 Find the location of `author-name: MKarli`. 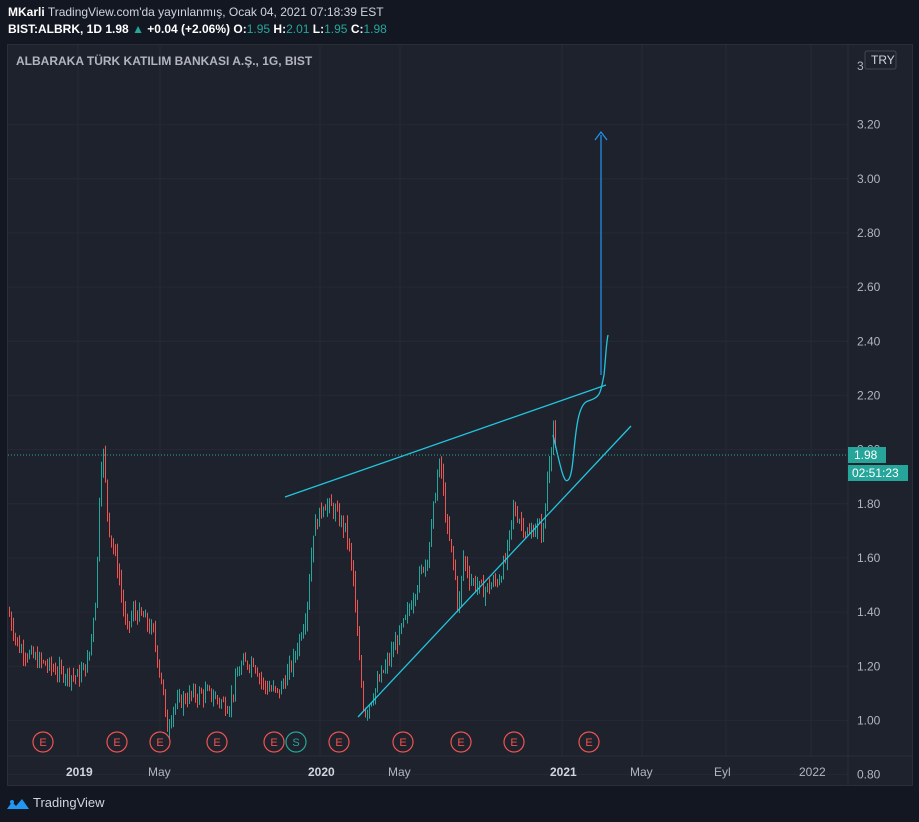

author-name: MKarli is located at coordinates (26, 12).